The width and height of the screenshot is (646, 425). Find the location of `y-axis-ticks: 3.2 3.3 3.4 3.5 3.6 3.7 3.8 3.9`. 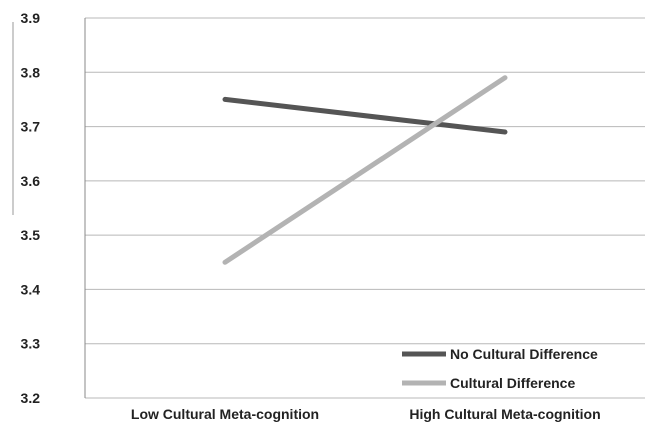

y-axis-ticks: 3.2 3.3 3.4 3.5 3.6 3.7 3.8 3.9 is located at coordinates (31, 208).